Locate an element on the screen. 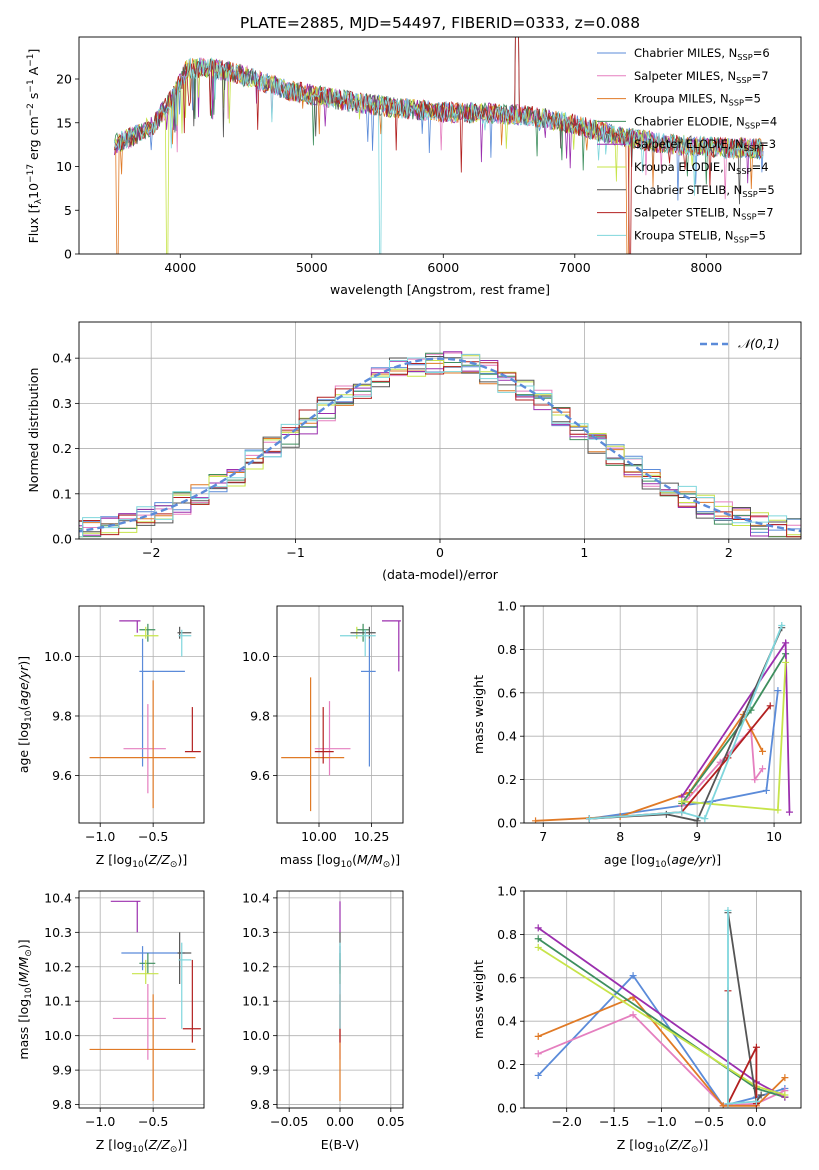 Image resolution: width=819 pixels, height=1170 pixels. x-tick-label: 8000 is located at coordinates (706, 267).